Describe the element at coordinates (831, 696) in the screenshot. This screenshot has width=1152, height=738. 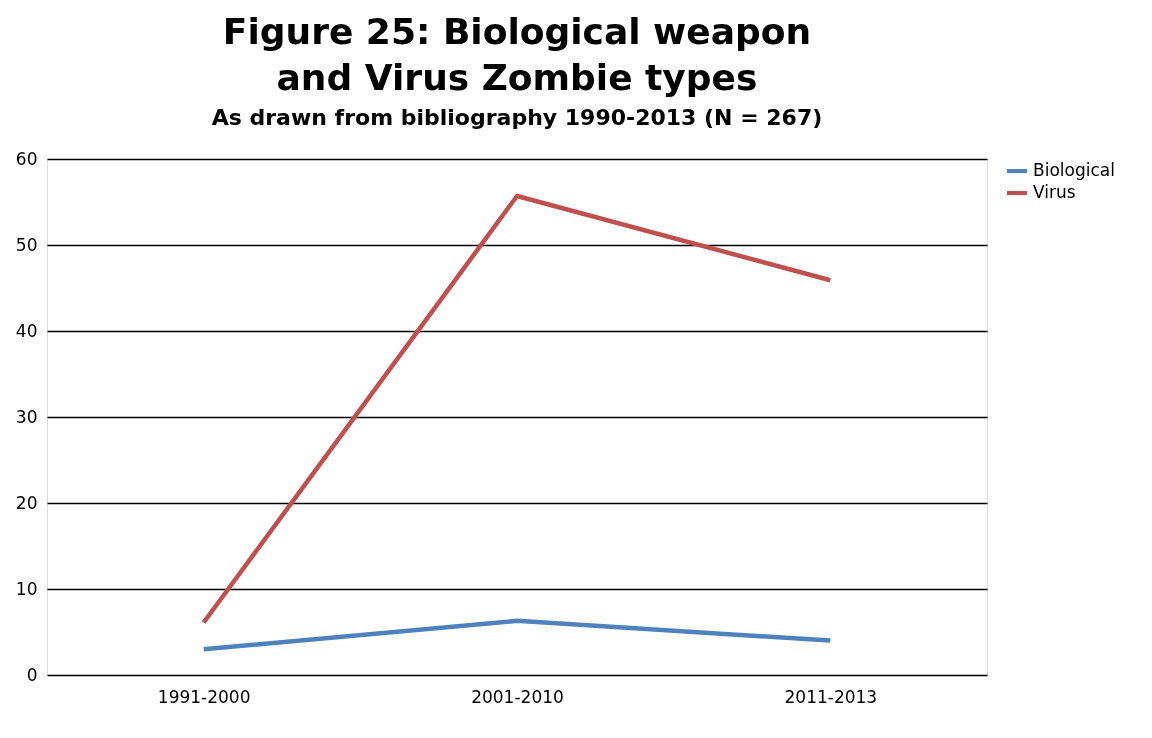
I see `x-tick-label: 2011-2013` at that location.